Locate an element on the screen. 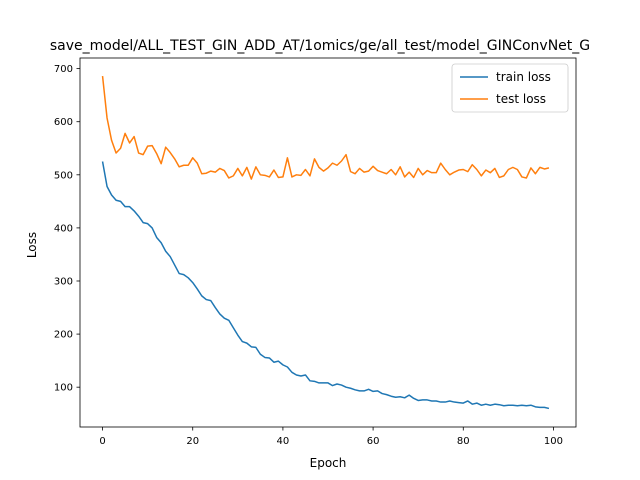  x-tick-label: 0 is located at coordinates (102, 441).